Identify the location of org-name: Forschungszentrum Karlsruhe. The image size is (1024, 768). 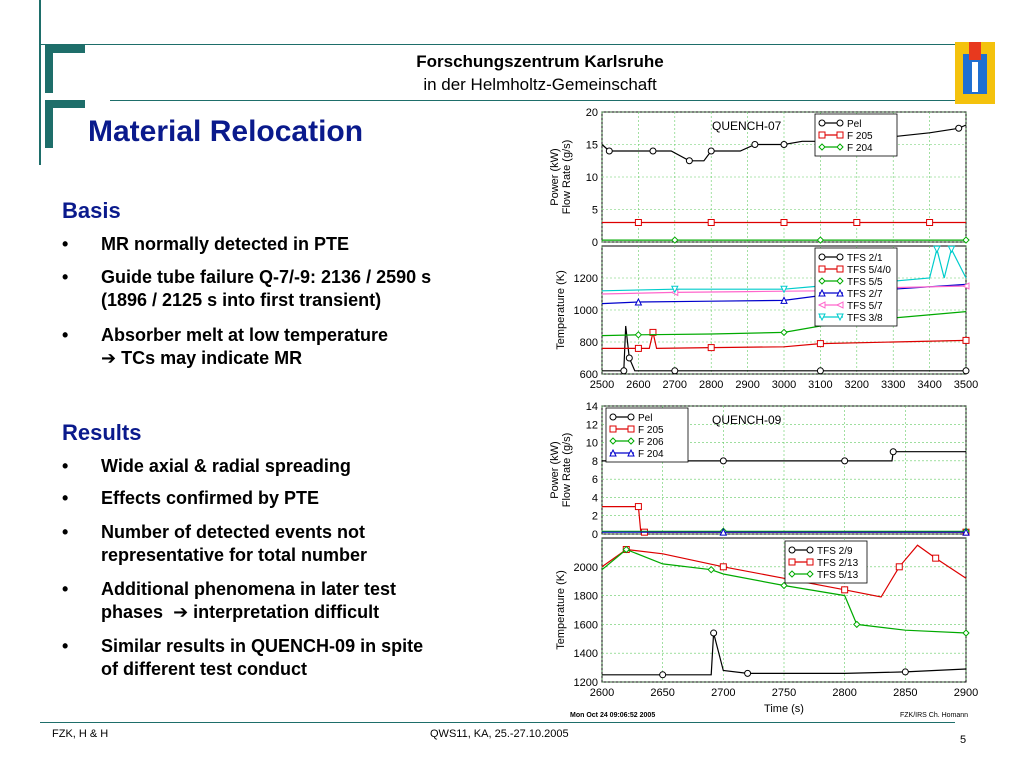
(540, 61).